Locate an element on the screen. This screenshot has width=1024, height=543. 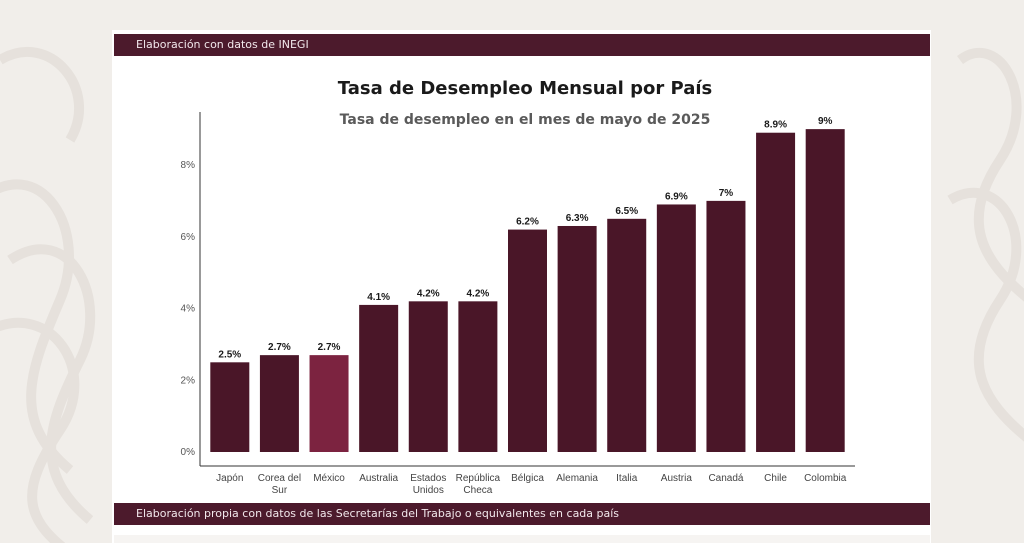
y-tick-label: 4% is located at coordinates (188, 309).